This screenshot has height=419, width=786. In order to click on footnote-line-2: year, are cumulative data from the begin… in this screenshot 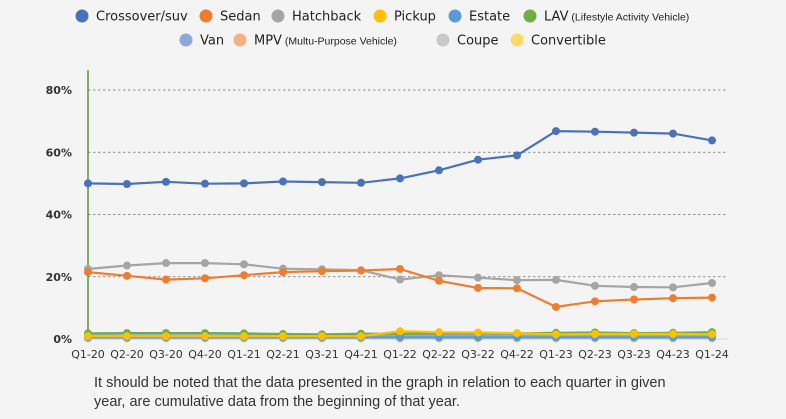, I will do `click(277, 402)`.